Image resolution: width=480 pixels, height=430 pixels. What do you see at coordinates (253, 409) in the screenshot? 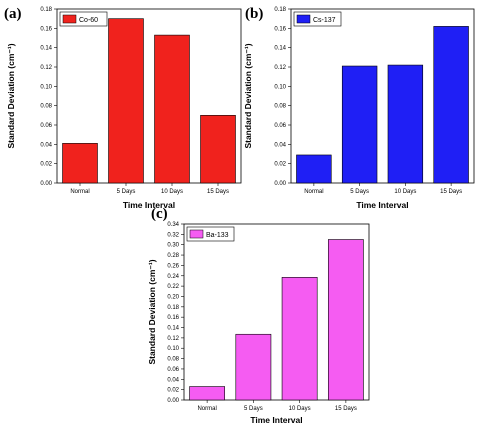
I see `x-tick-label-c: 5 Days` at bounding box center [253, 409].